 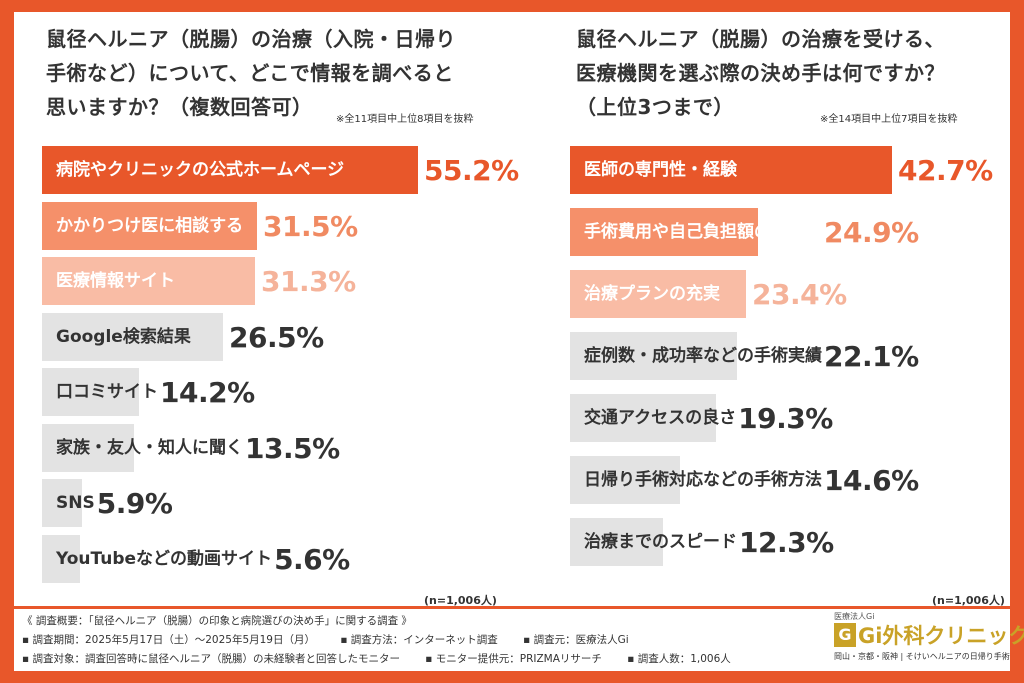 I want to click on bar-label-7: YouTubeなどの動画サイト, so click(x=164, y=558).